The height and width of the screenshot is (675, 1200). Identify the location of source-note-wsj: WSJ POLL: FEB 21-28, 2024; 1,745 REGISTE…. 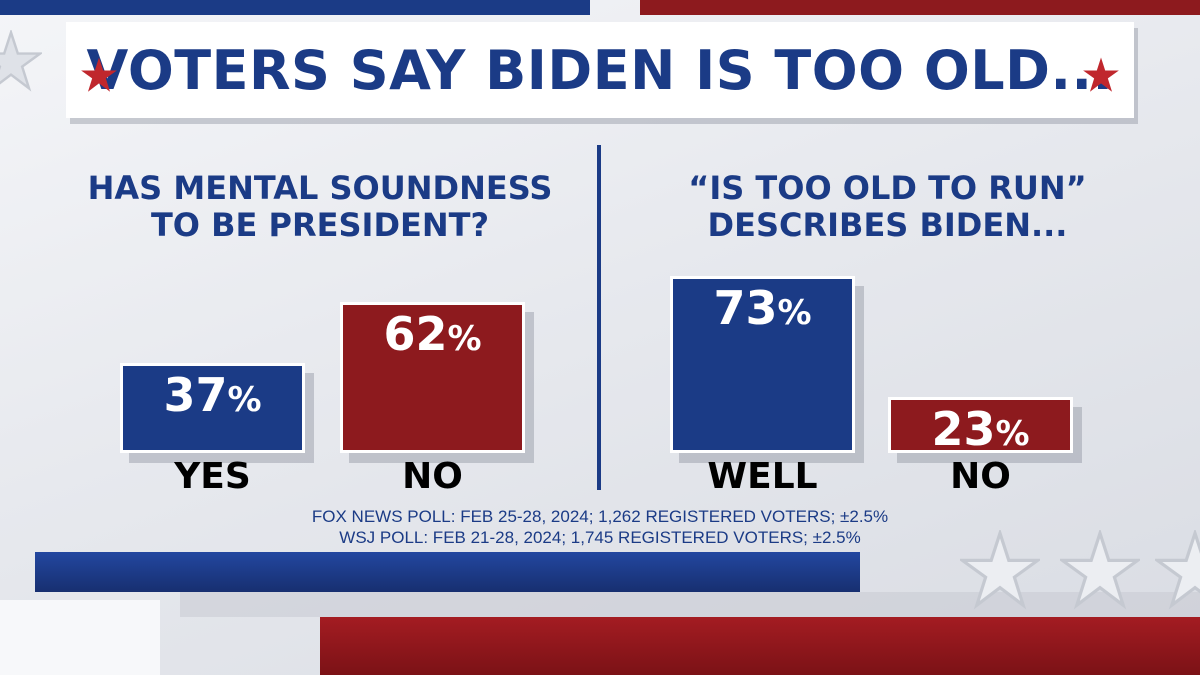
(600, 537).